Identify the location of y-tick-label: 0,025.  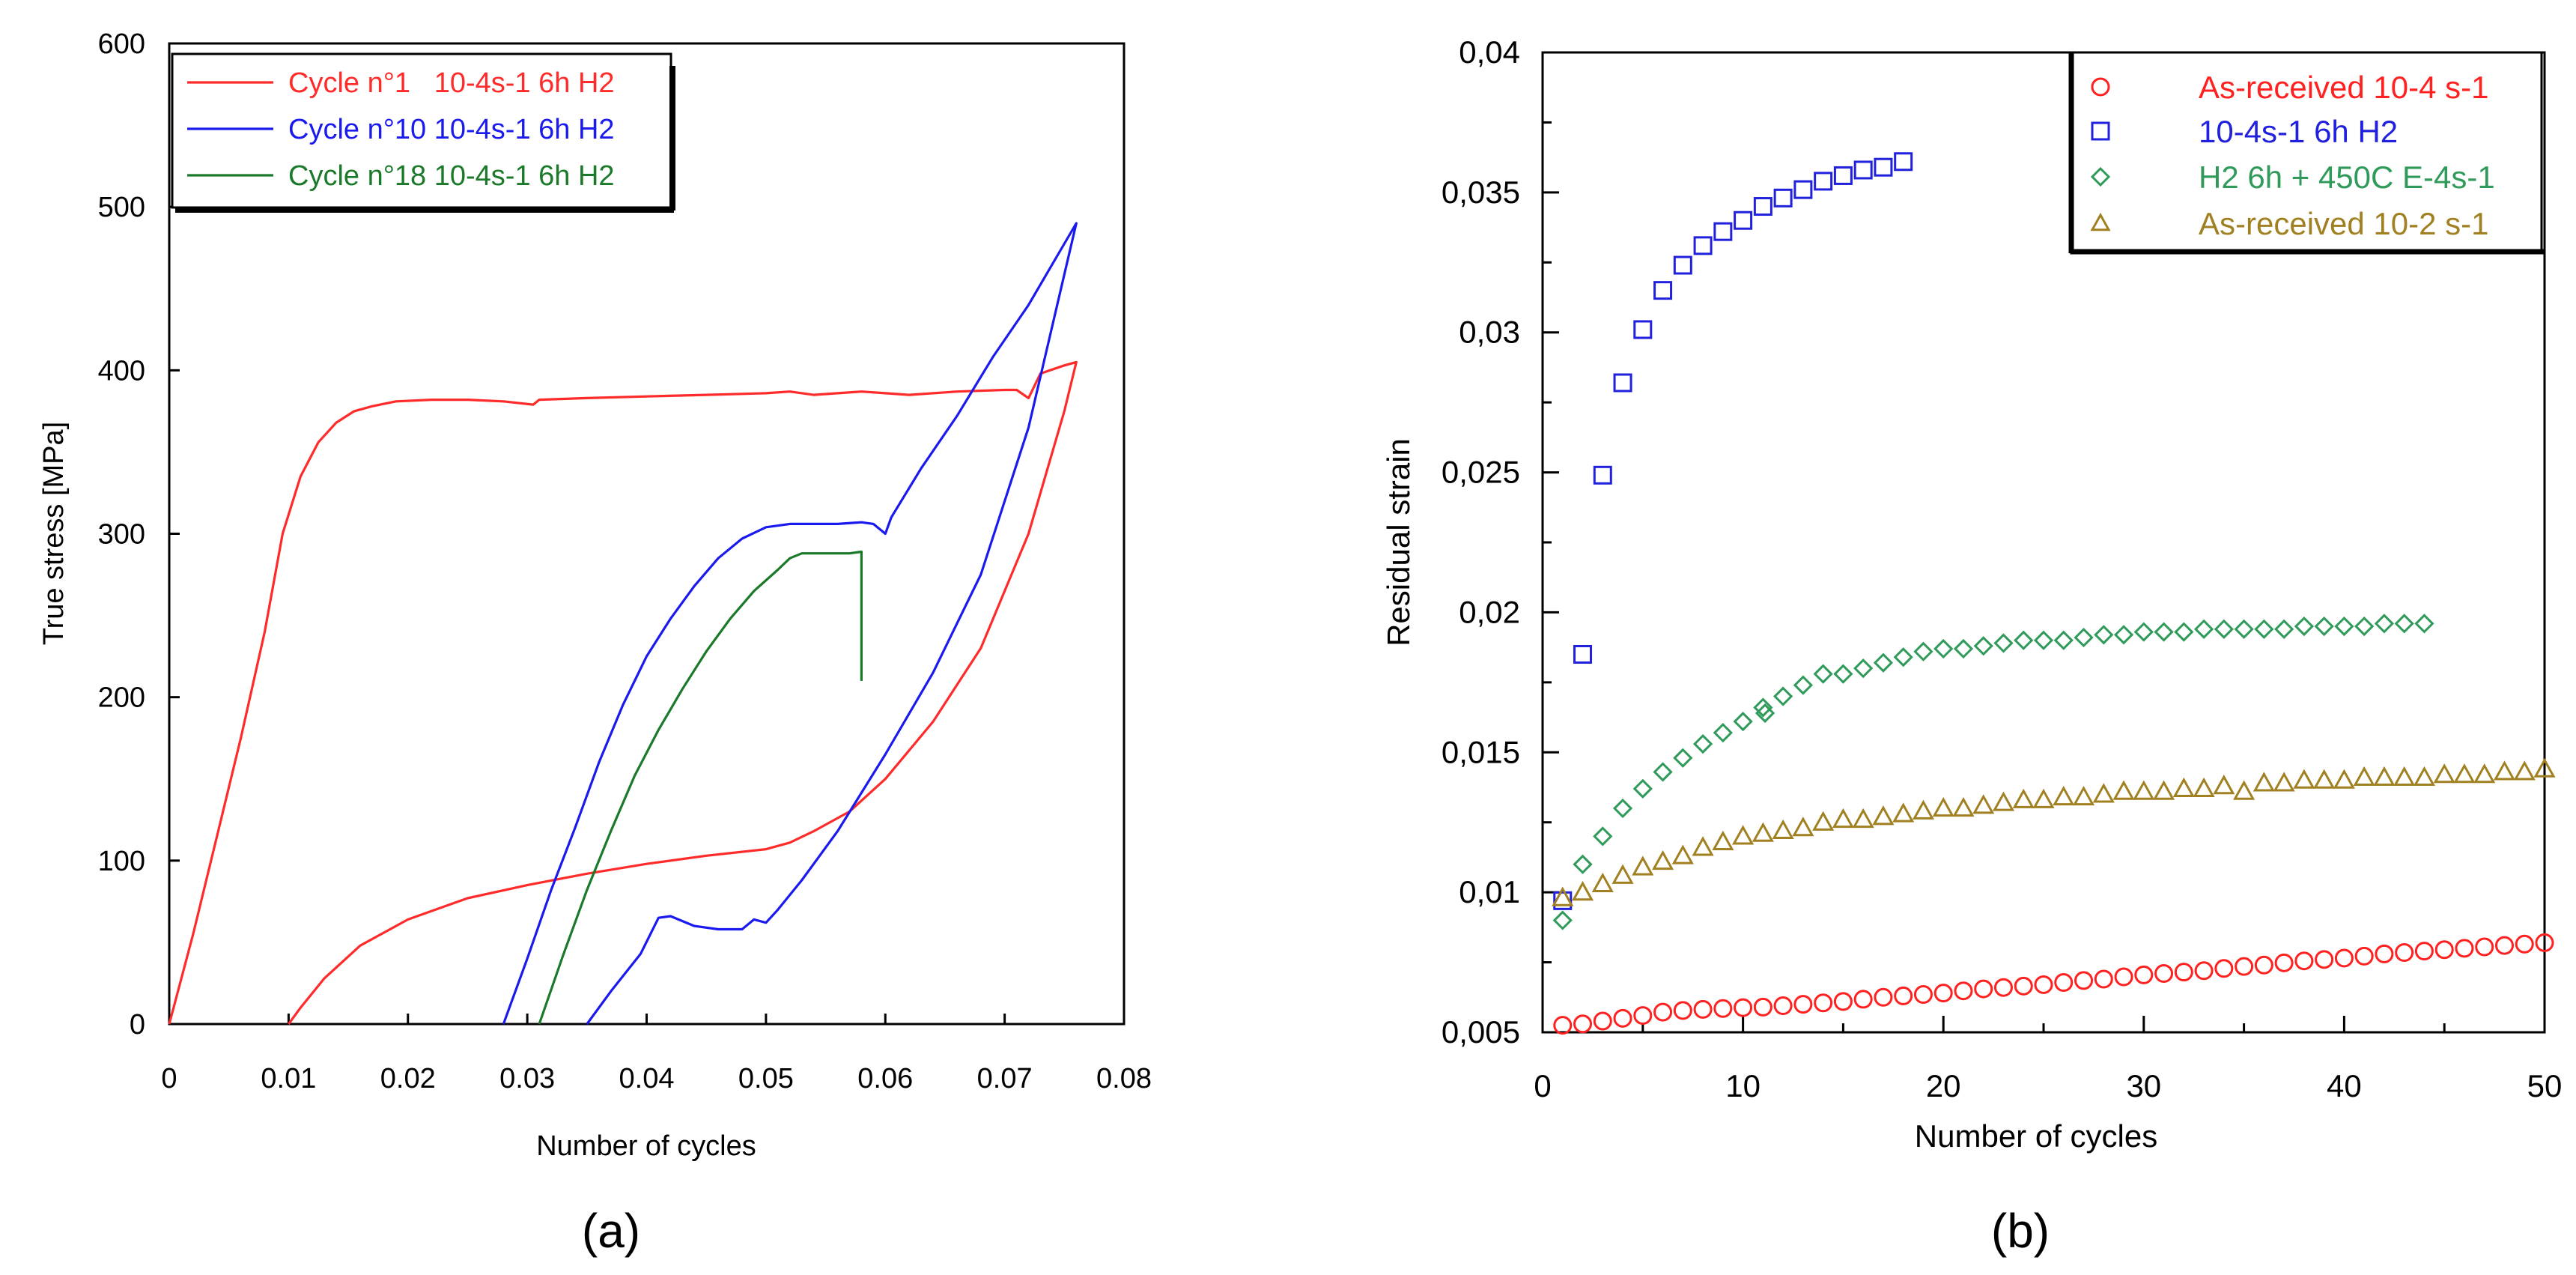
(1481, 472).